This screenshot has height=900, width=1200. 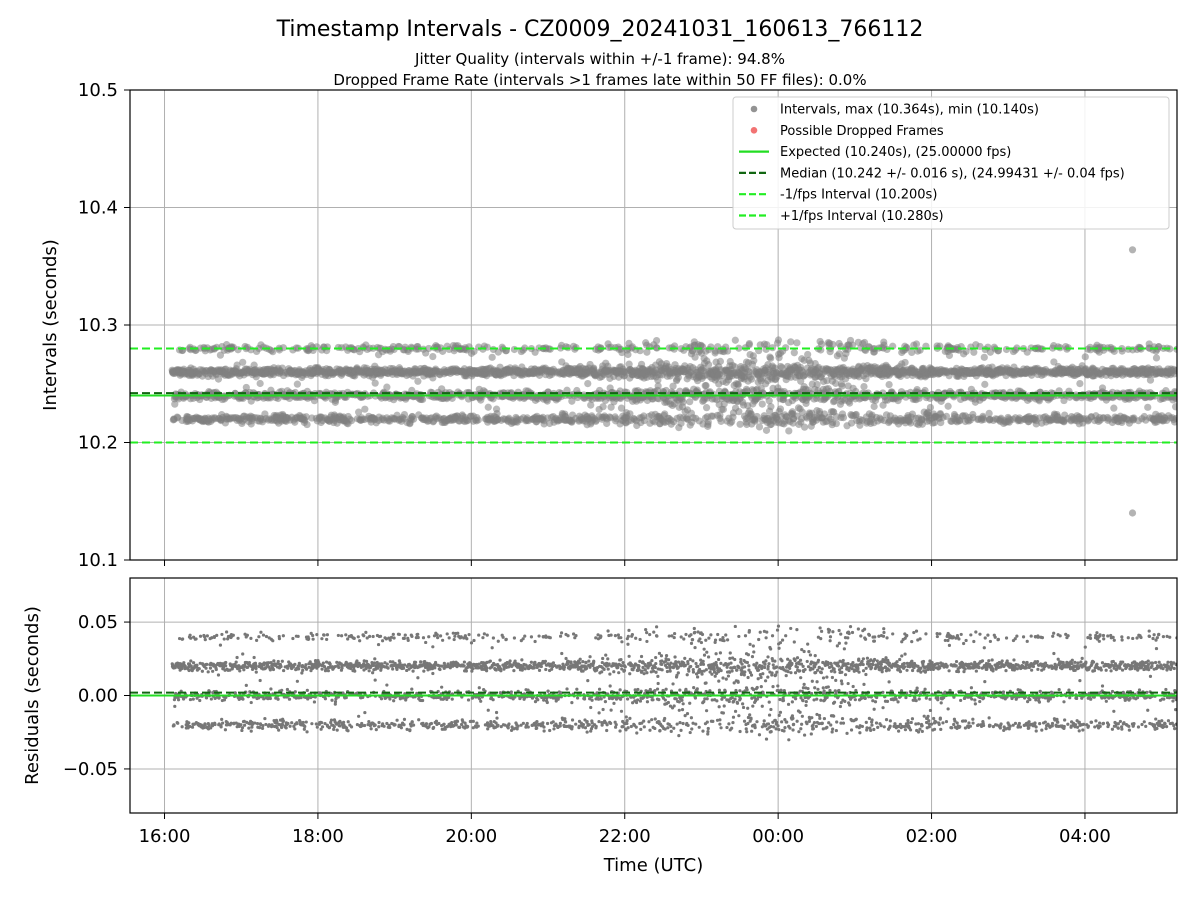 I want to click on xtick-label: 04:00, so click(x=1085, y=836).